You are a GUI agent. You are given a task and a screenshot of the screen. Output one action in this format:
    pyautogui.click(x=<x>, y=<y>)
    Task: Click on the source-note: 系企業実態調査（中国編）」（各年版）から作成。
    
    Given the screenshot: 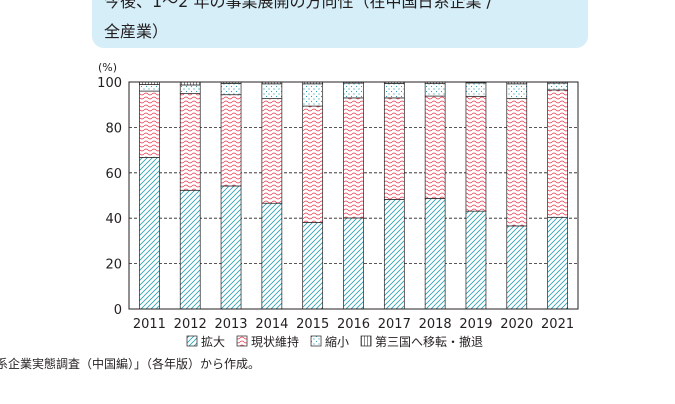 What is the action you would take?
    pyautogui.click(x=130, y=364)
    